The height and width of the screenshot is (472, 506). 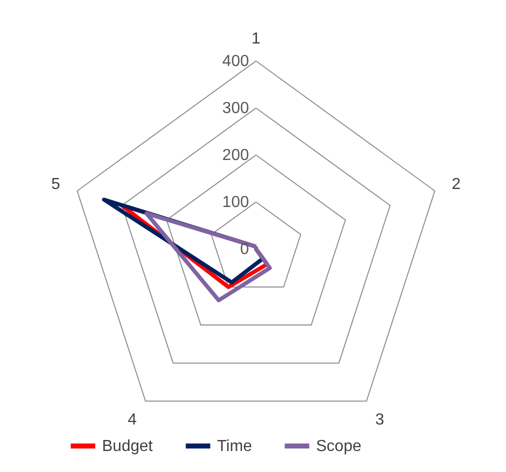 What do you see at coordinates (128, 446) in the screenshot?
I see `legend-label: Budget` at bounding box center [128, 446].